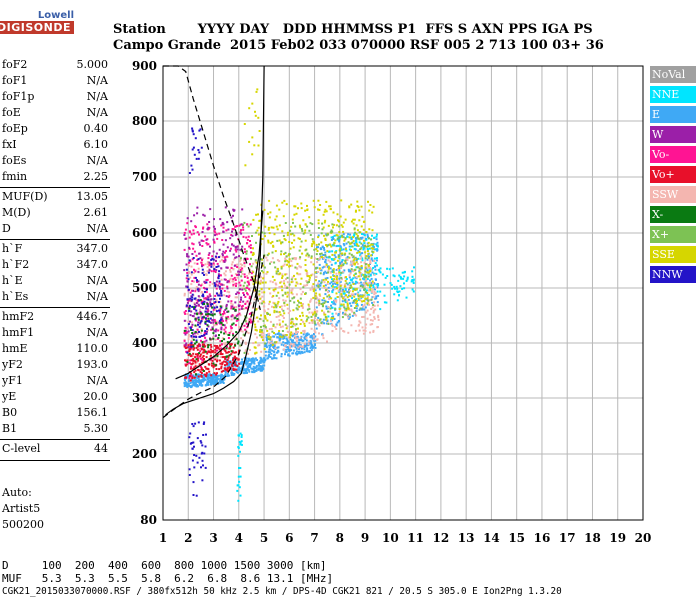 The width and height of the screenshot is (700, 600). Describe the element at coordinates (55, 178) in the screenshot. I see `param-row: fmin 2.25` at that location.